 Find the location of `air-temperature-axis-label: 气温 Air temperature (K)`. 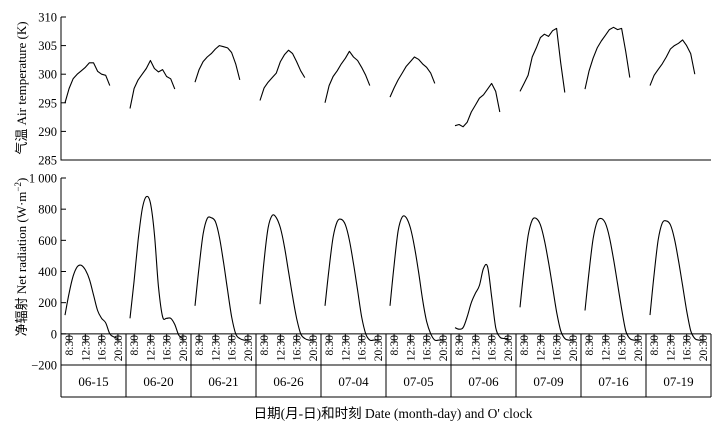

air-temperature-axis-label: 气温 Air temperature (K) is located at coordinates (21, 87).